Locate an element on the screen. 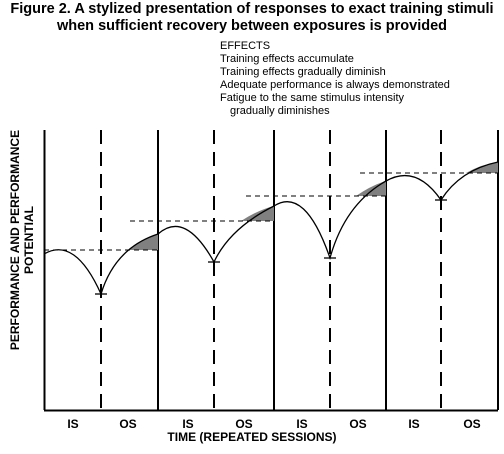 The width and height of the screenshot is (504, 454). y-axis-label: PERFORMANCE AND PERFORMANCE POTENTIAL is located at coordinates (22, 240).